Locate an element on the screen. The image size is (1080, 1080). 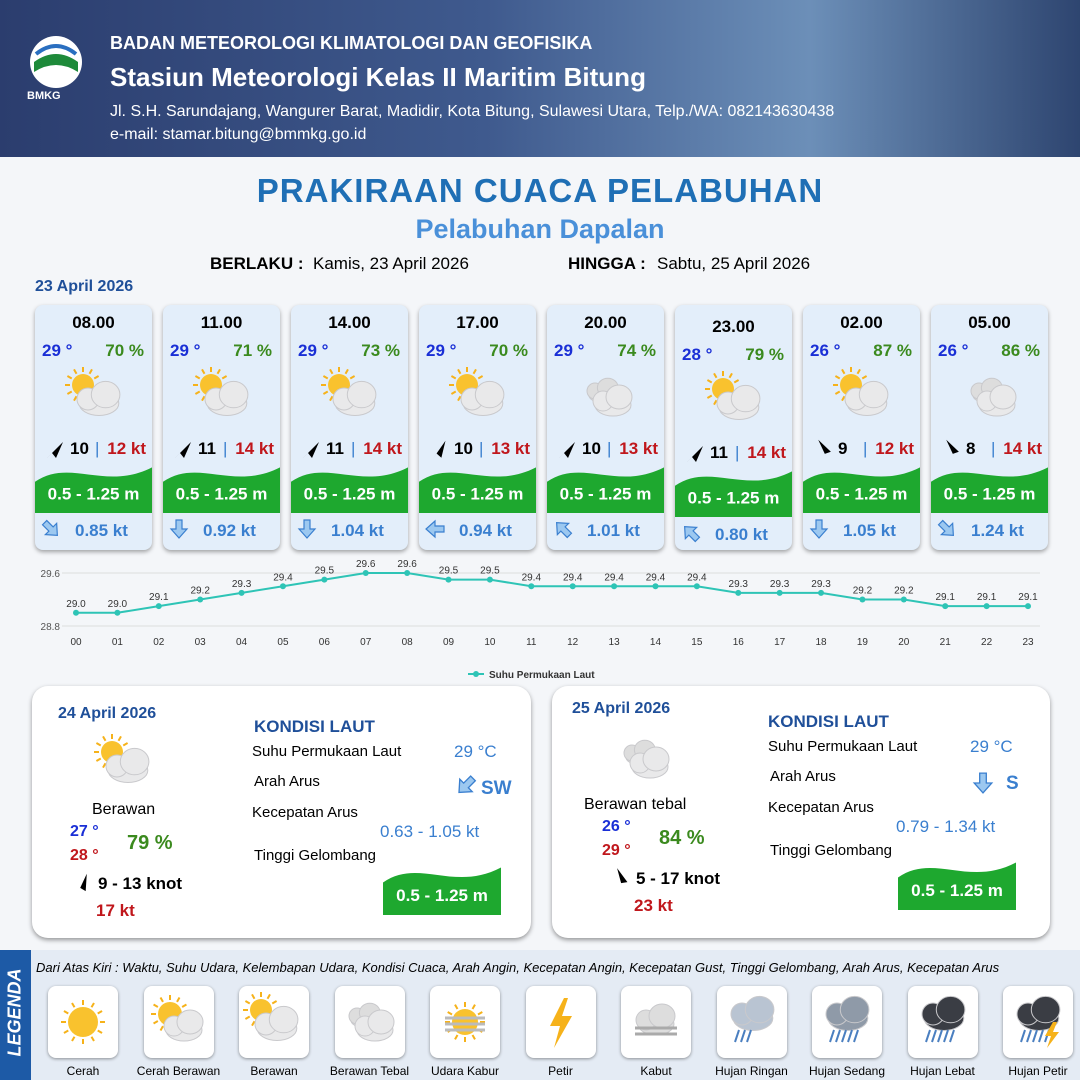
speed-value: 0.63 - 1.05 kt is located at coordinates (430, 831).